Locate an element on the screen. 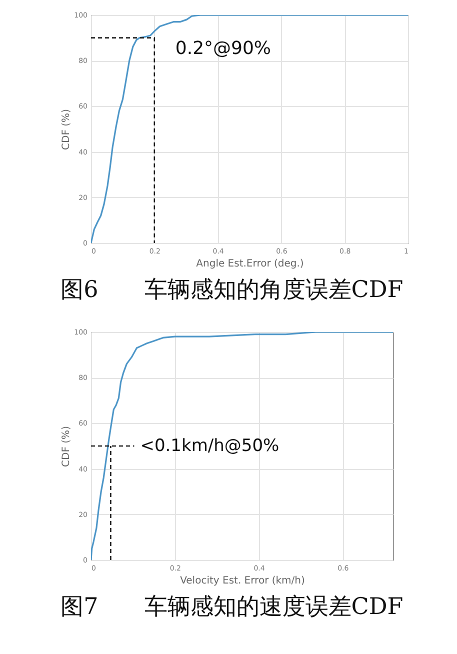 This screenshot has width=457, height=654. annotation: <0.1km/h@50% is located at coordinates (210, 446).